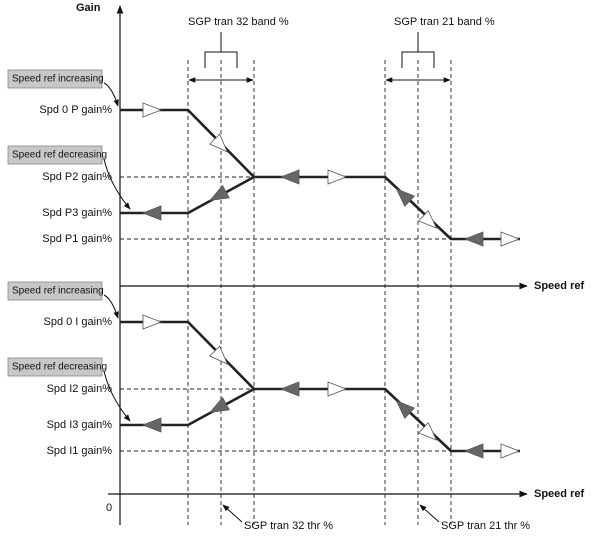 This screenshot has width=591, height=537. What do you see at coordinates (444, 22) in the screenshot?
I see `band-label: SGP tran 21 band %` at bounding box center [444, 22].